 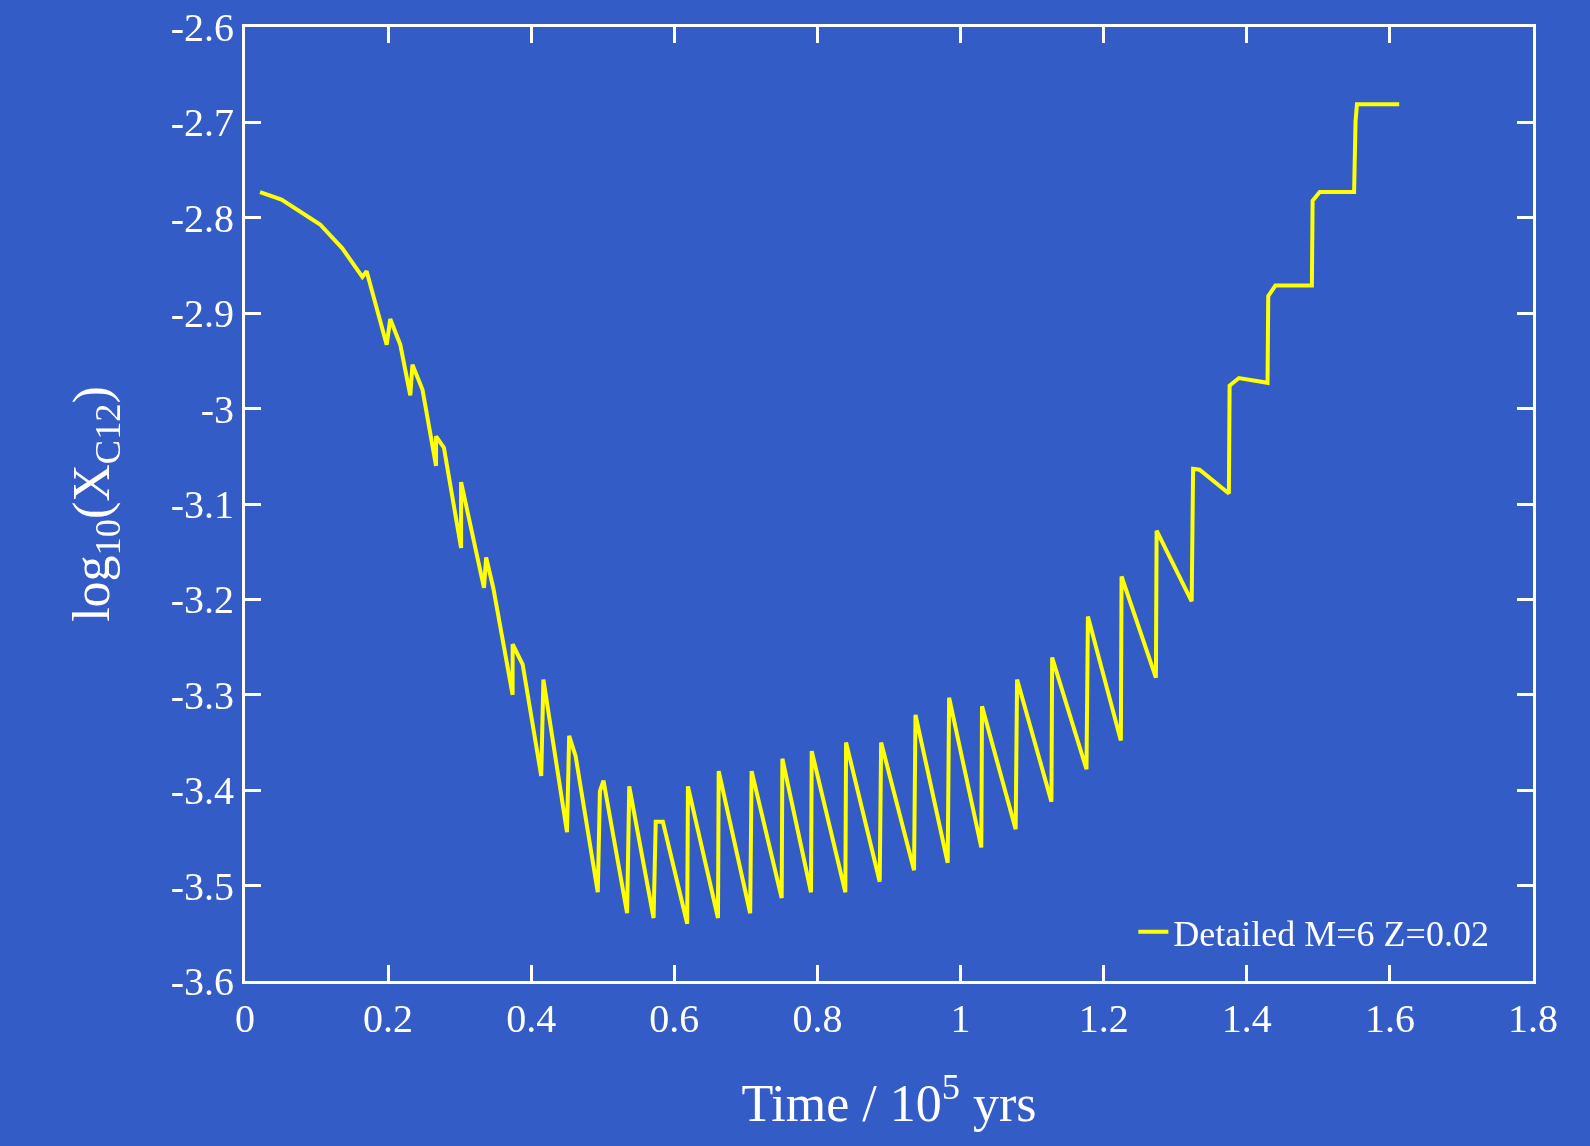 I want to click on y-tick-label: -3, so click(x=217, y=409).